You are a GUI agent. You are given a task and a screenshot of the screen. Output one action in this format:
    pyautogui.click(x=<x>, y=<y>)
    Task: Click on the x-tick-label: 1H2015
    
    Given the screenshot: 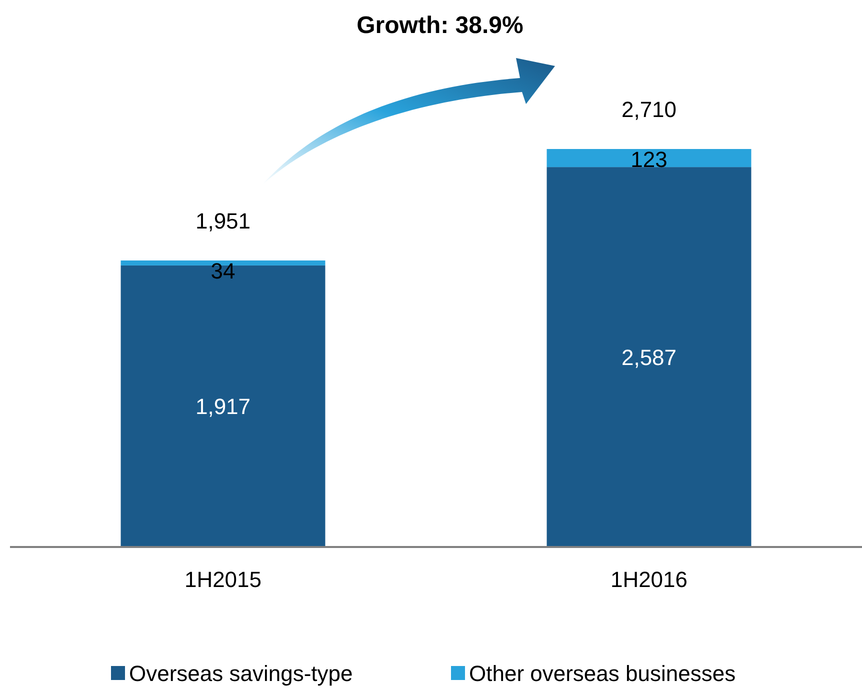 What is the action you would take?
    pyautogui.click(x=223, y=579)
    